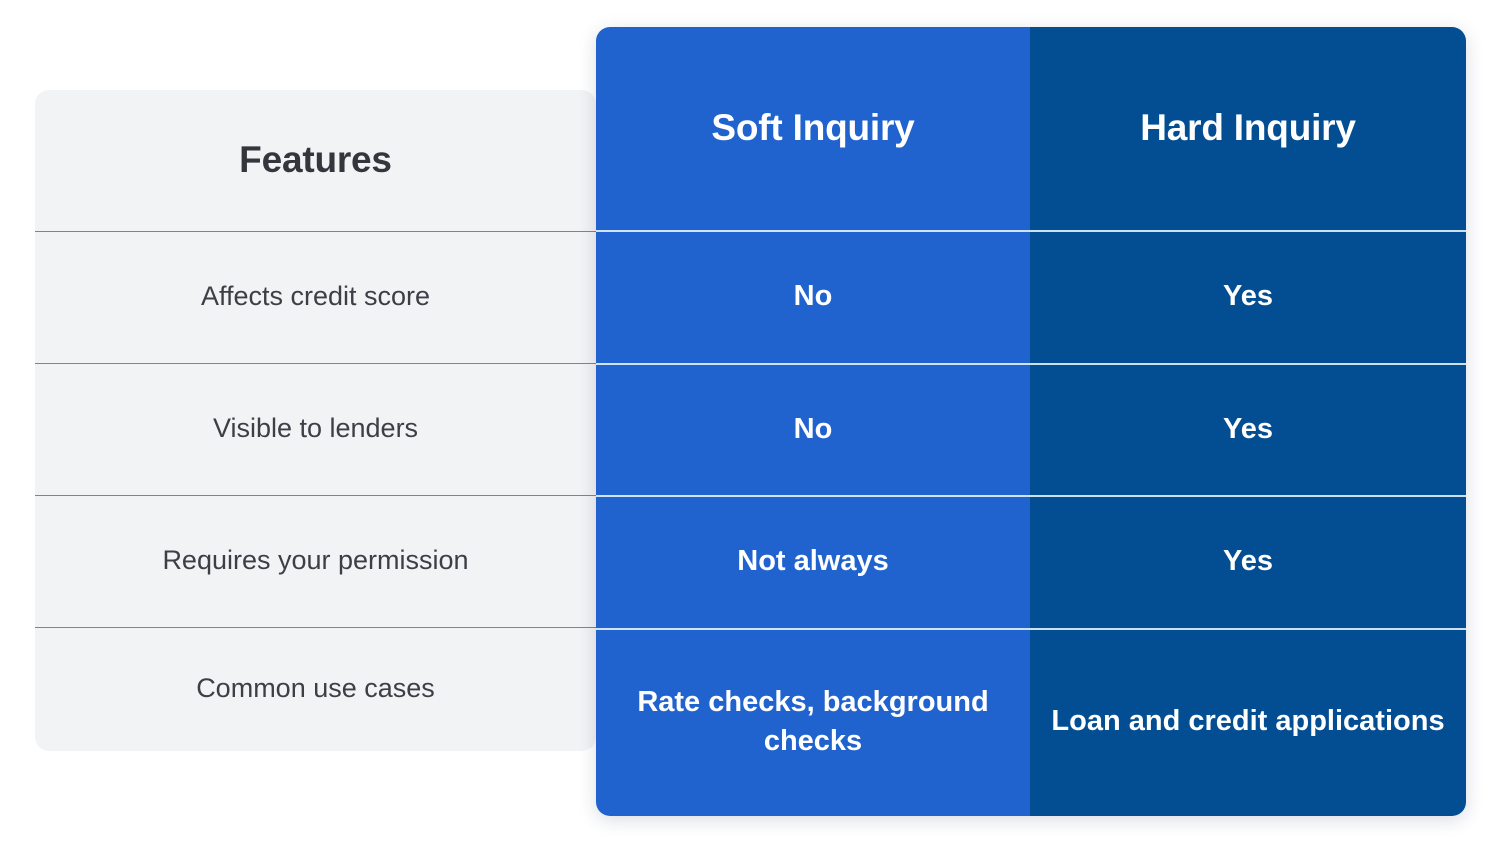 Image resolution: width=1500 pixels, height=844 pixels. I want to click on soft-cell-affects-credit-score: No, so click(813, 296).